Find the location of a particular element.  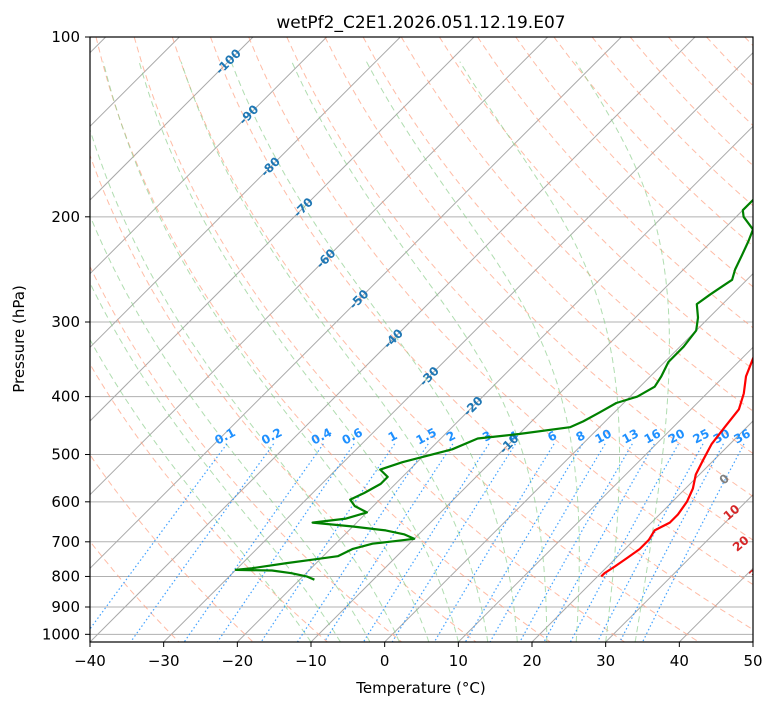

x-tick-label: −30 is located at coordinates (164, 661).